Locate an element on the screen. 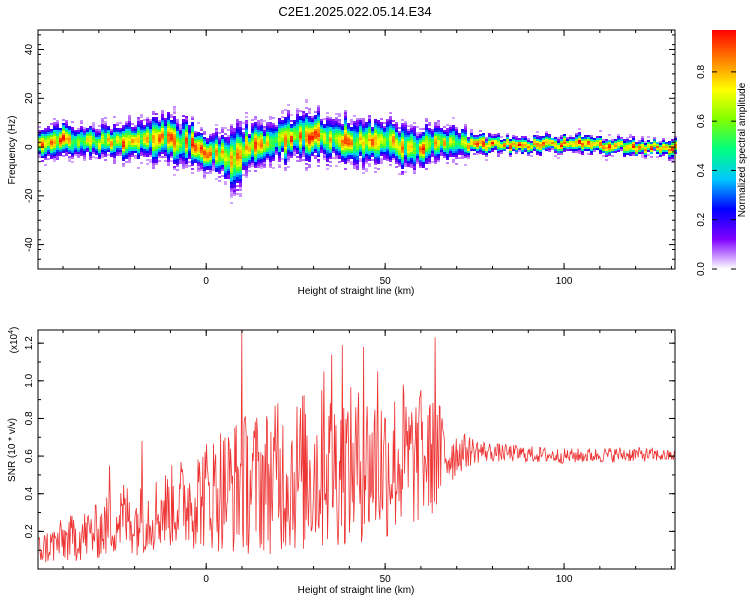  colorbar-gradient is located at coordinates (724, 149).